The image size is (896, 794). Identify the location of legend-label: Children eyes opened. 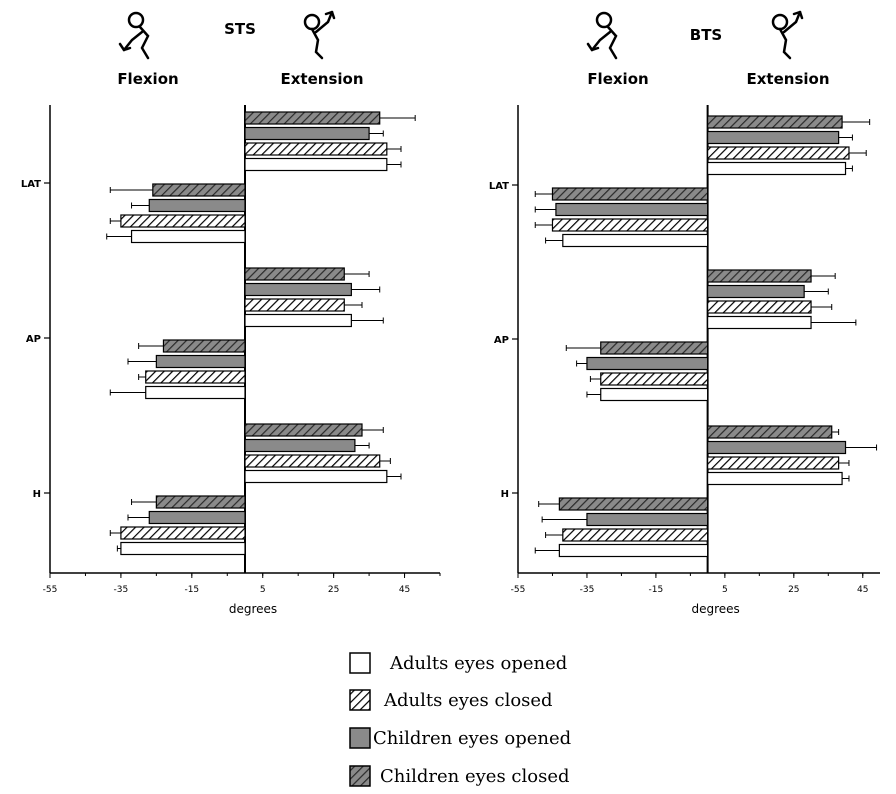
(472, 738).